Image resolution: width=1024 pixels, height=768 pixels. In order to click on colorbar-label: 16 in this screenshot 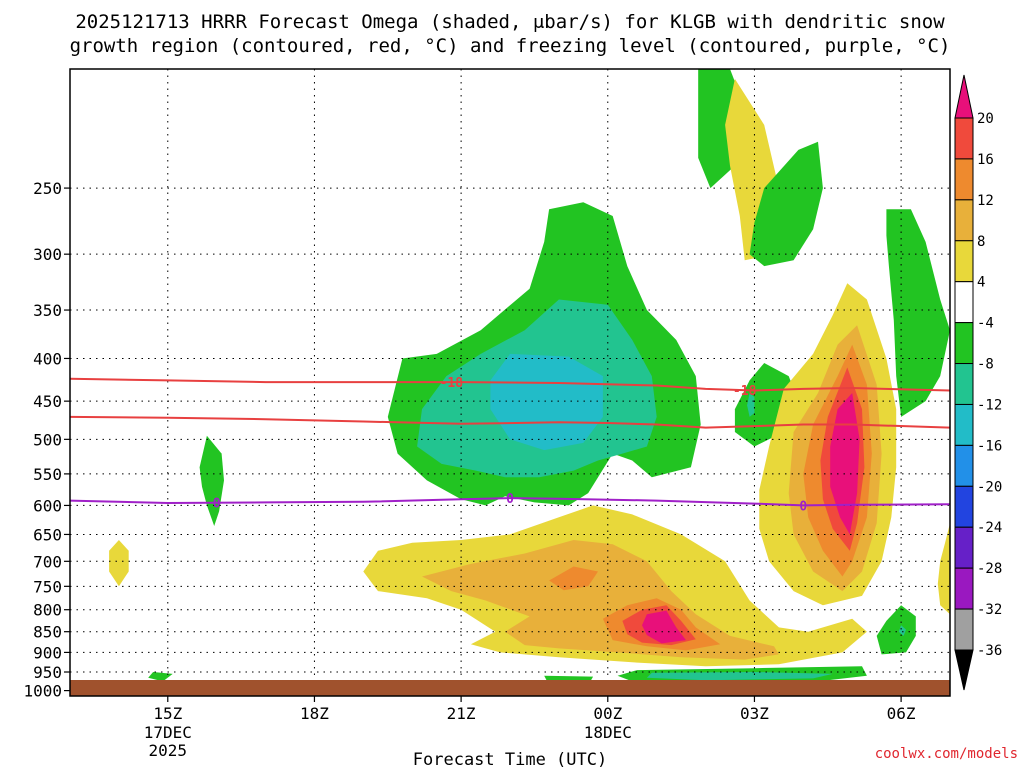, I will do `click(985, 160)`.